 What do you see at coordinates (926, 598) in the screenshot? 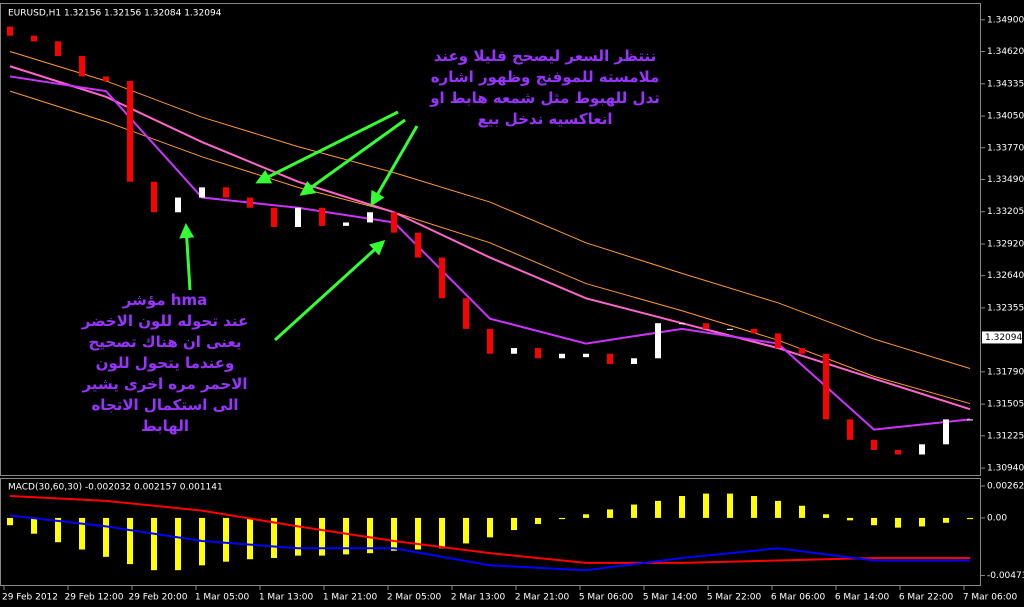
I see `x-tick-label: 6 Mar 22:00` at bounding box center [926, 598].